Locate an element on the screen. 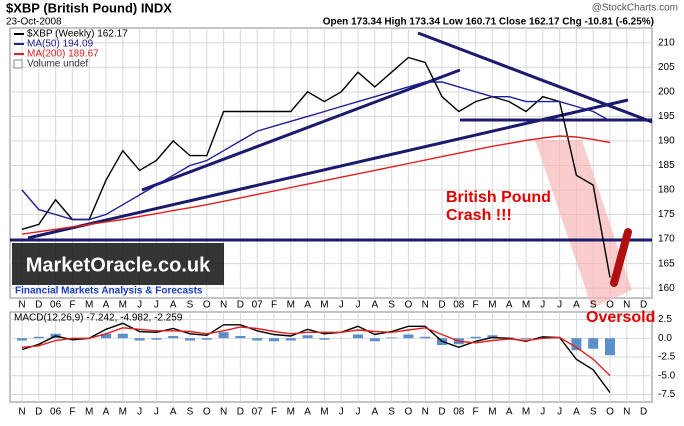 Image resolution: width=684 pixels, height=426 pixels. series-line is located at coordinates (316, 351).